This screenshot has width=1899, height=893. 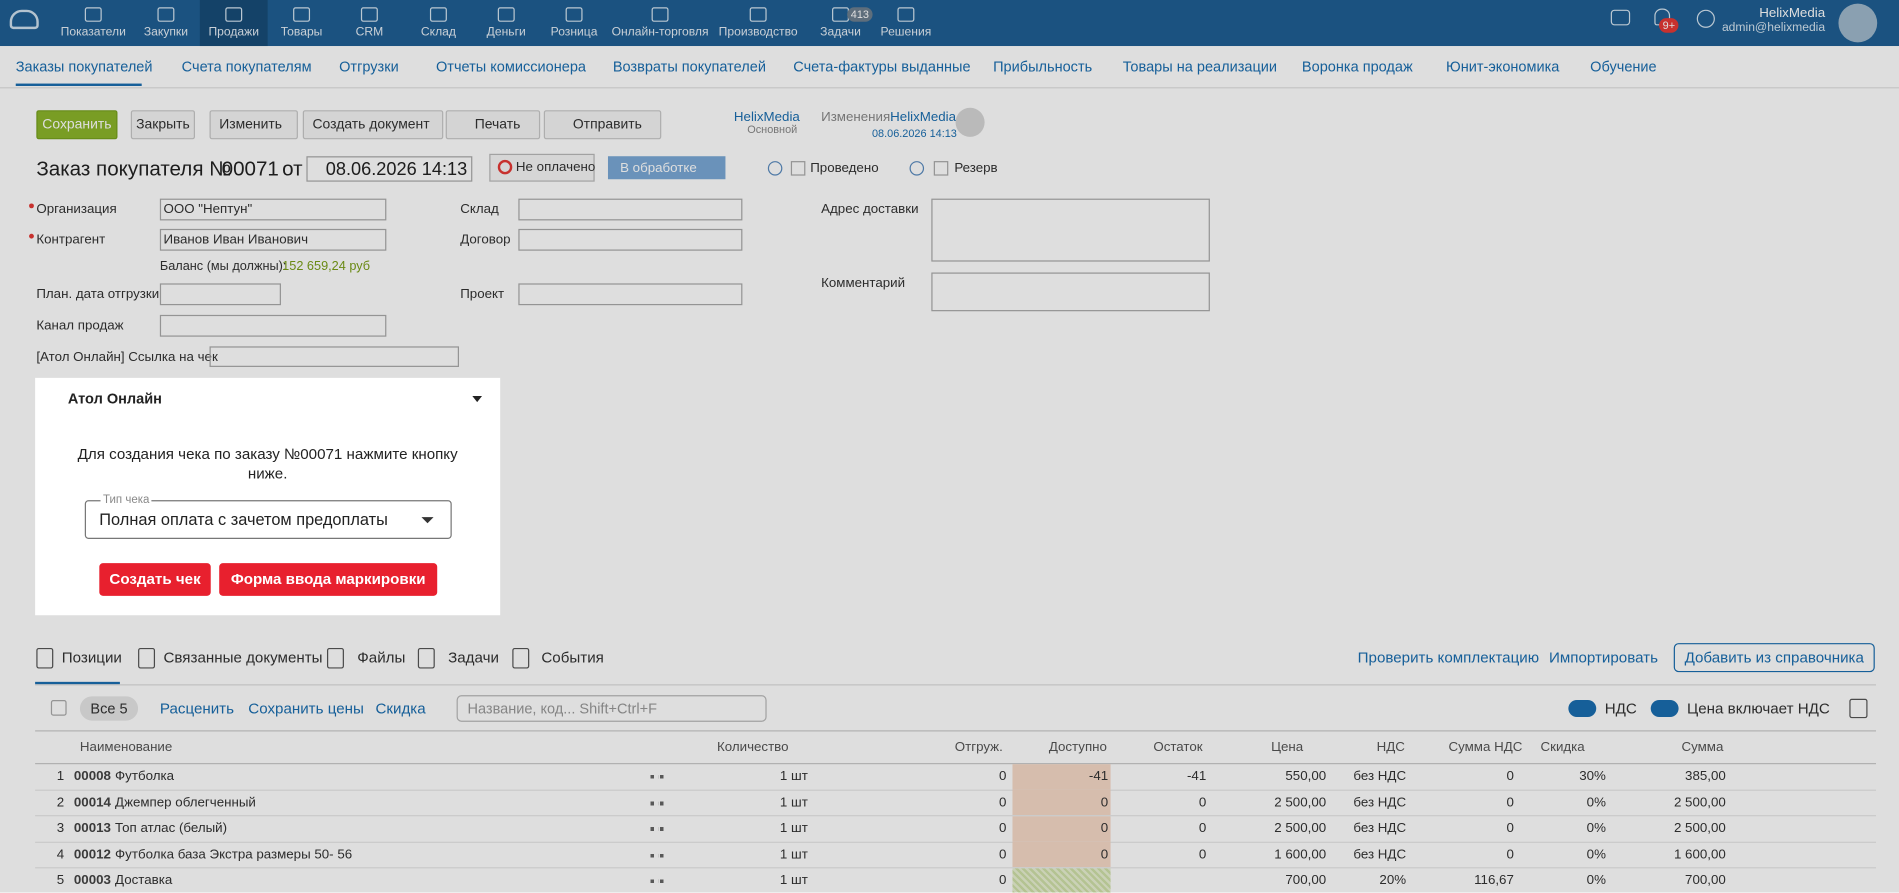 What do you see at coordinates (882, 67) in the screenshot?
I see `sub-nav-item: Счета-фактуры выданные` at bounding box center [882, 67].